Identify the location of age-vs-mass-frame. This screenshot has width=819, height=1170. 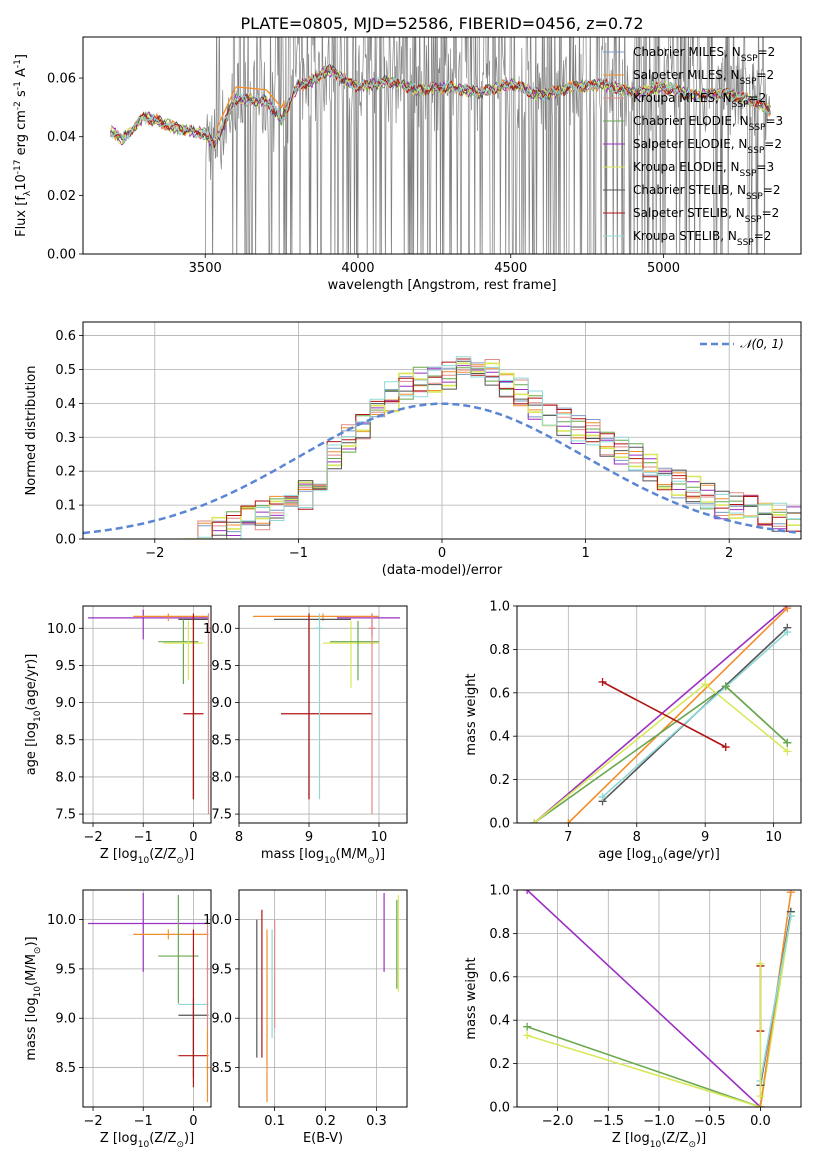
(323, 714).